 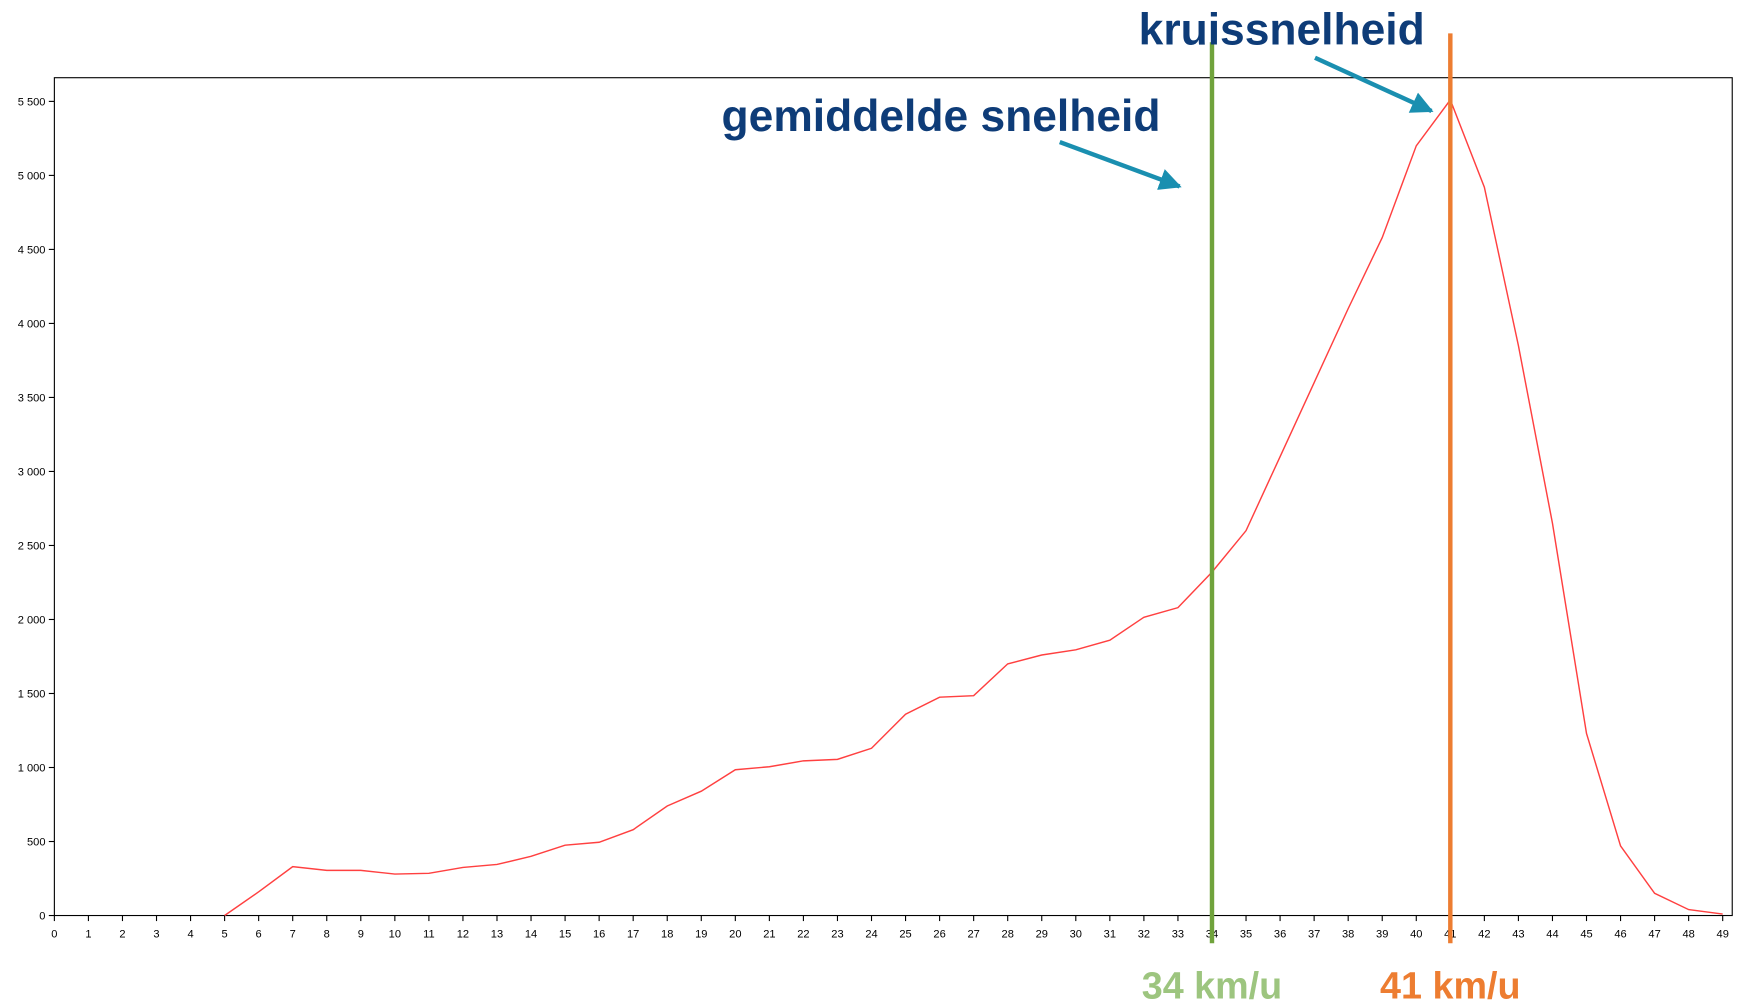 I want to click on x-tick-label: 9, so click(x=361, y=935).